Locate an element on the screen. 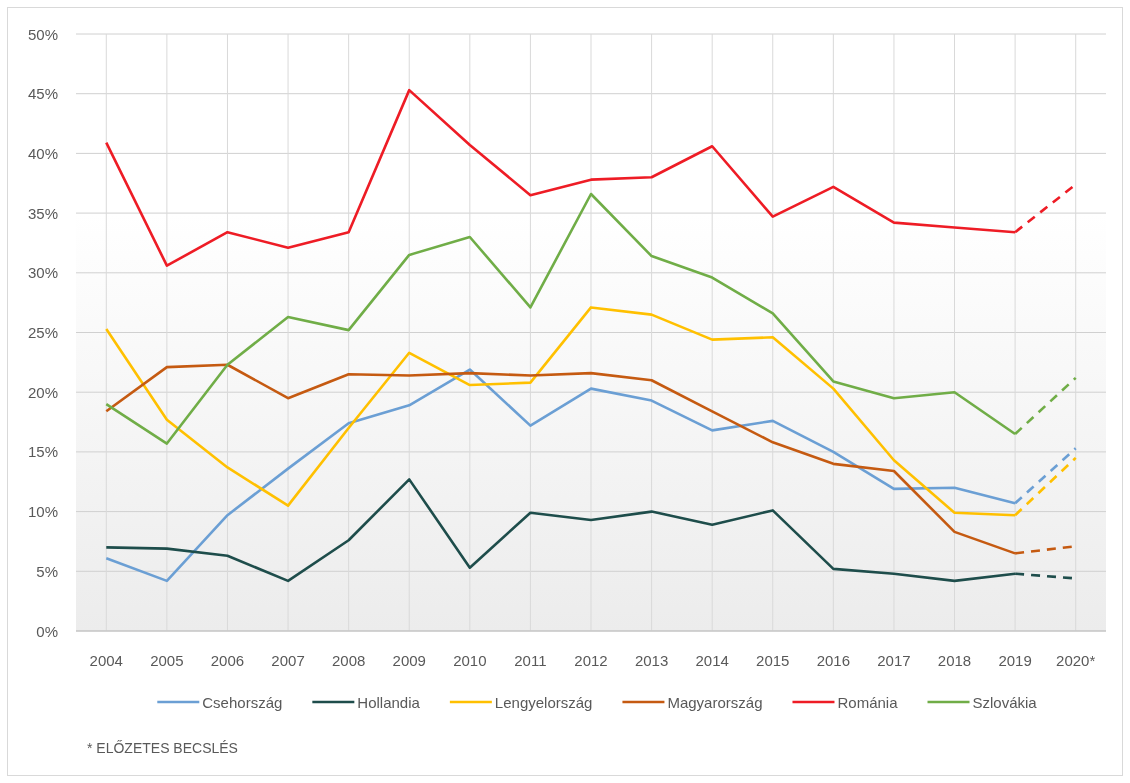  legend-label: Csehország is located at coordinates (242, 702).